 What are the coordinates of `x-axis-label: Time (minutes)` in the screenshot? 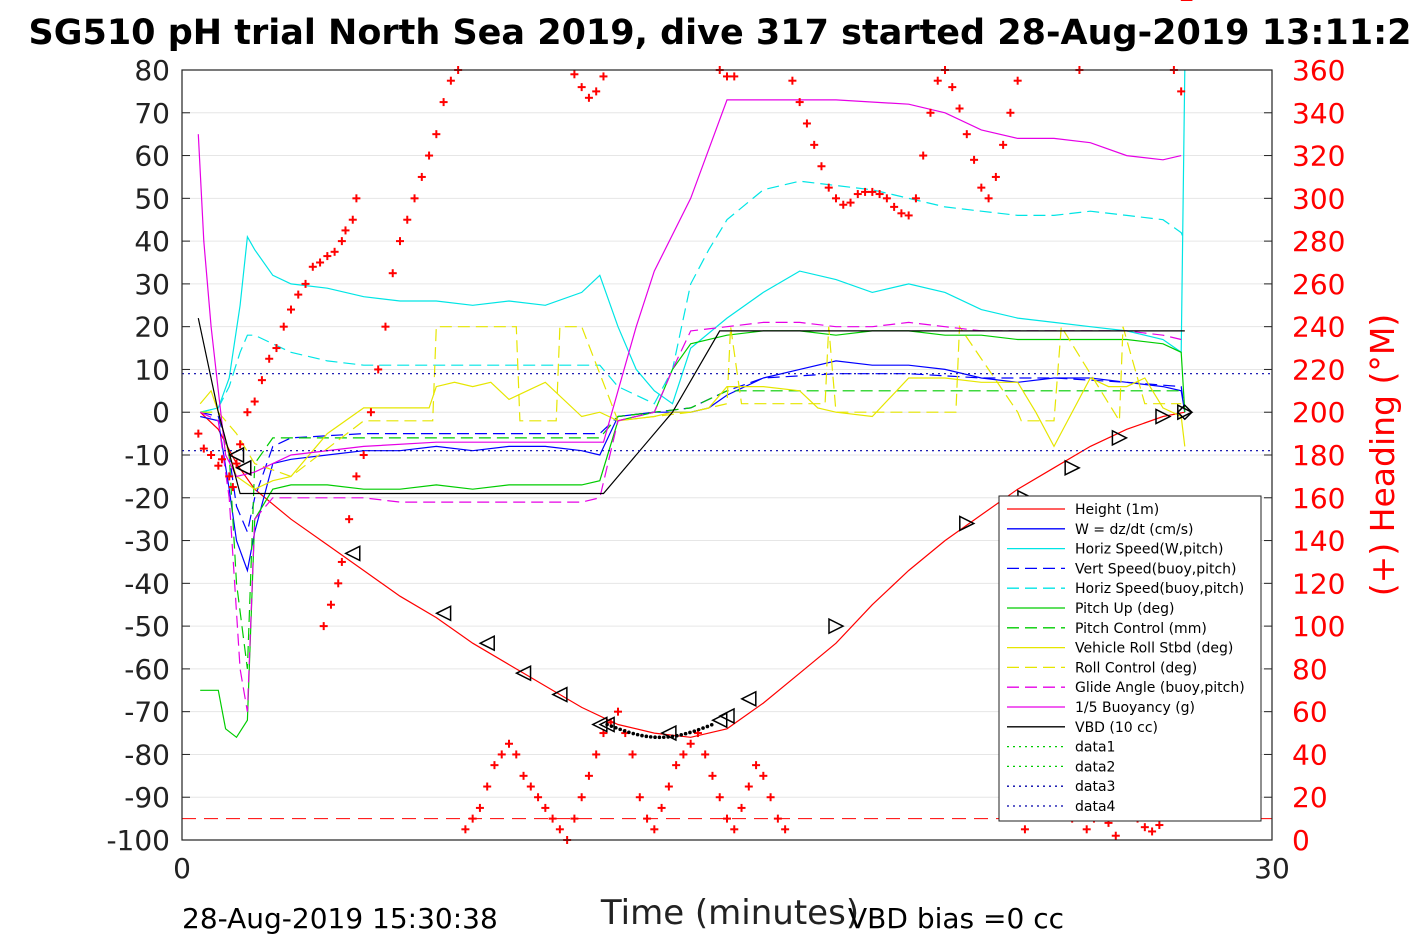 It's located at (729, 913).